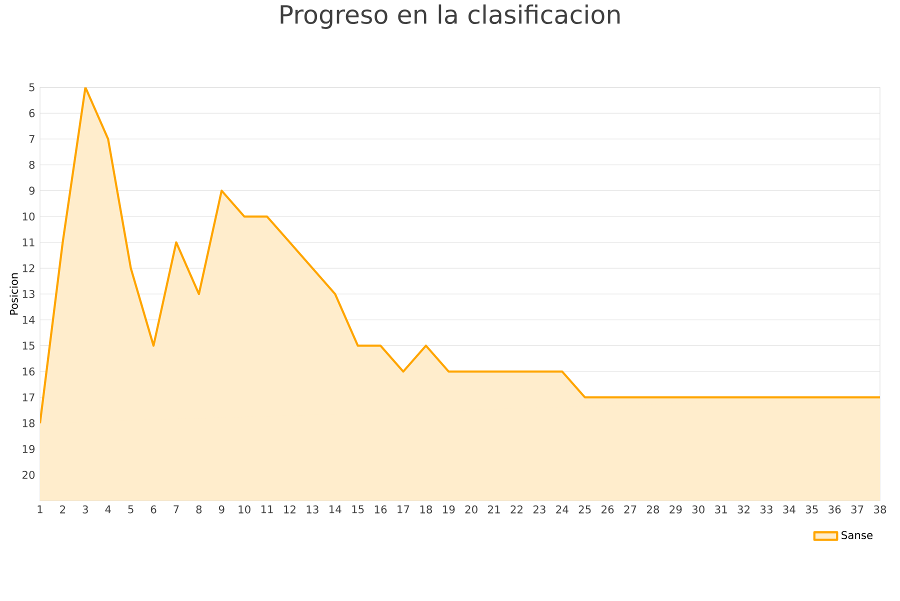 This screenshot has height=601, width=900. What do you see at coordinates (32, 165) in the screenshot?
I see `y-tick-label: 8` at bounding box center [32, 165].